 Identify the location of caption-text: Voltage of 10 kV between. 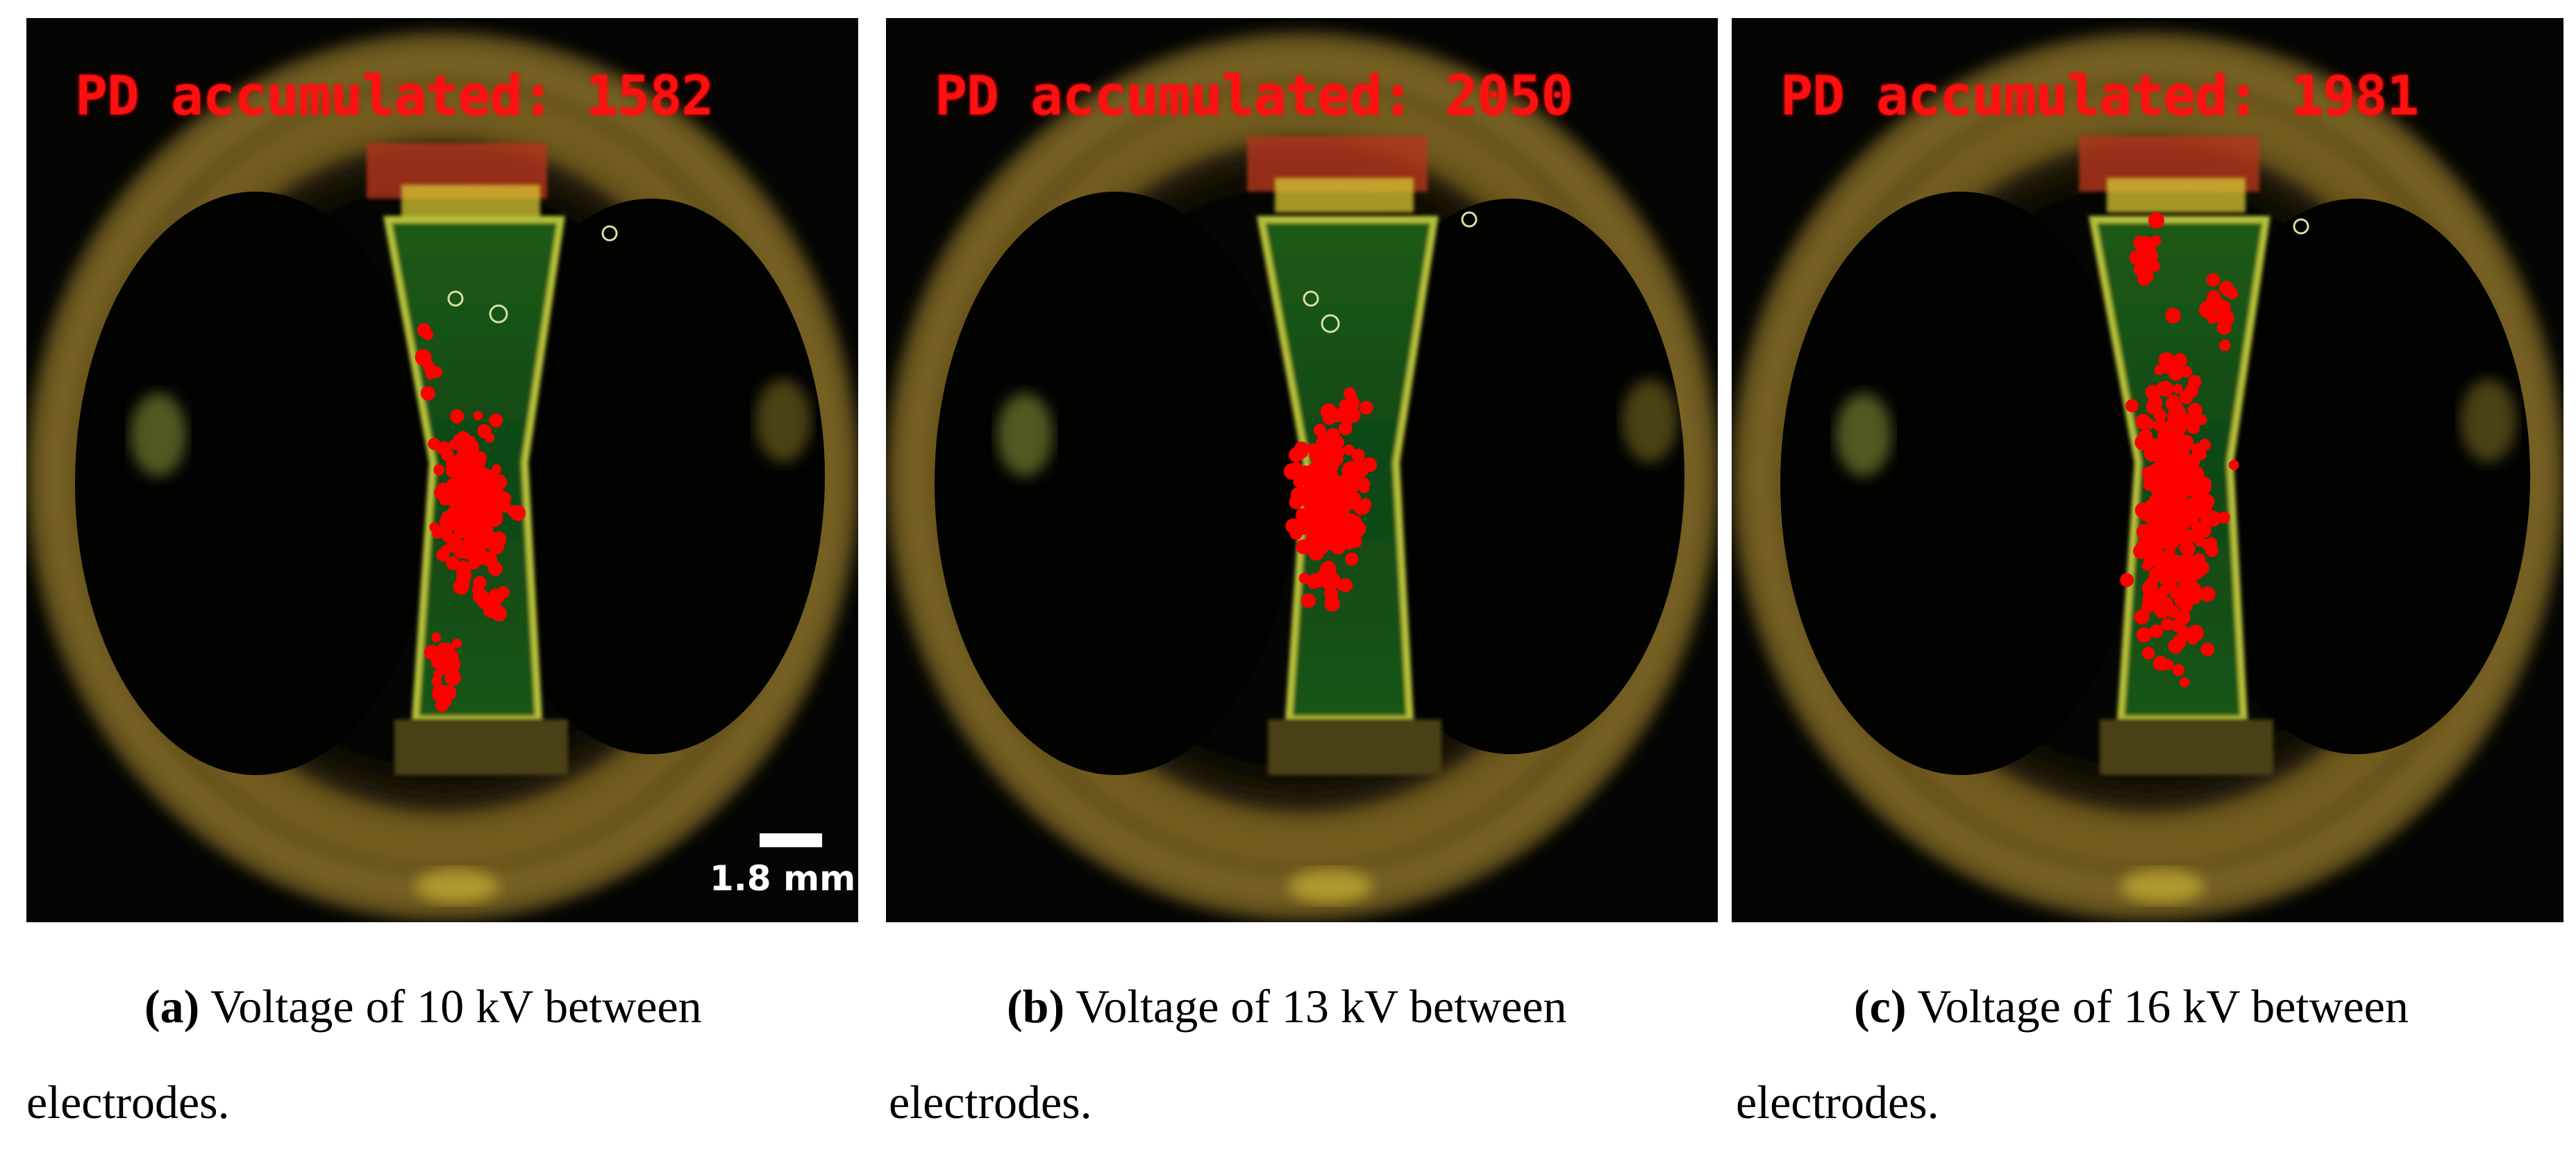
(456, 1006).